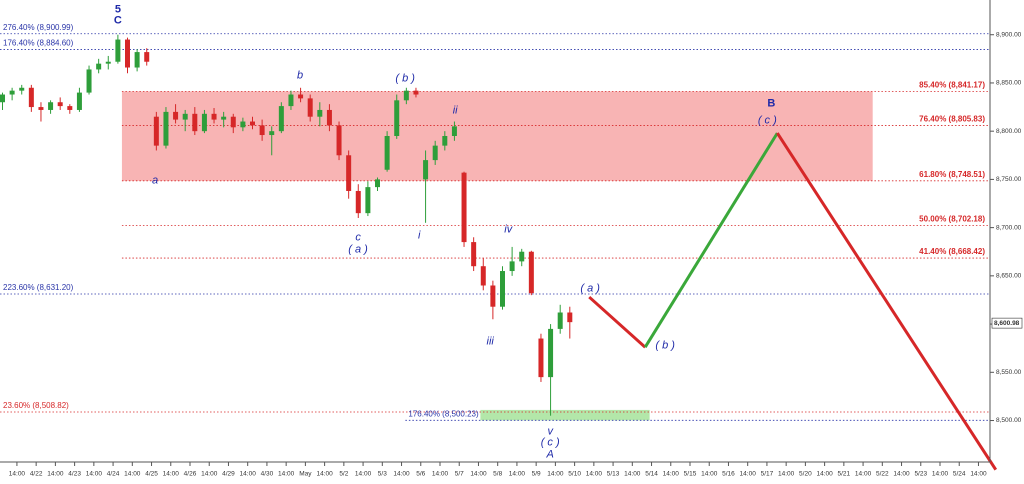  What do you see at coordinates (613, 474) in the screenshot?
I see `x-tick-label: 5/13` at bounding box center [613, 474].